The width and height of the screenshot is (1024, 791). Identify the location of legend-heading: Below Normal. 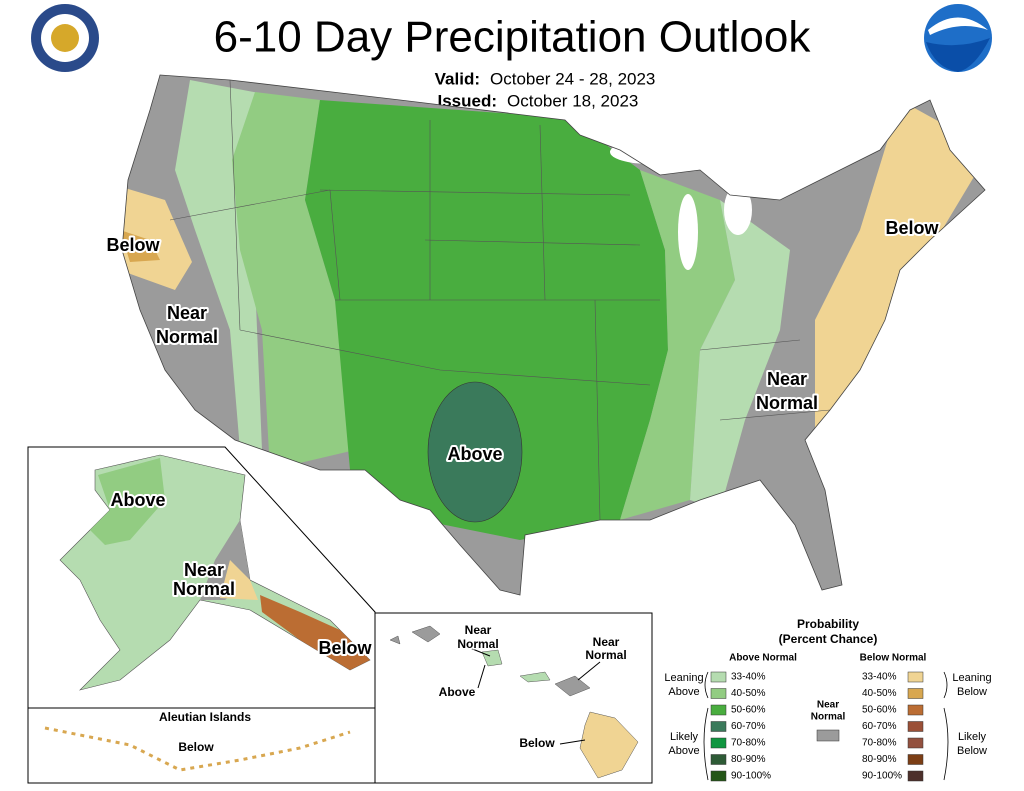
(893, 658).